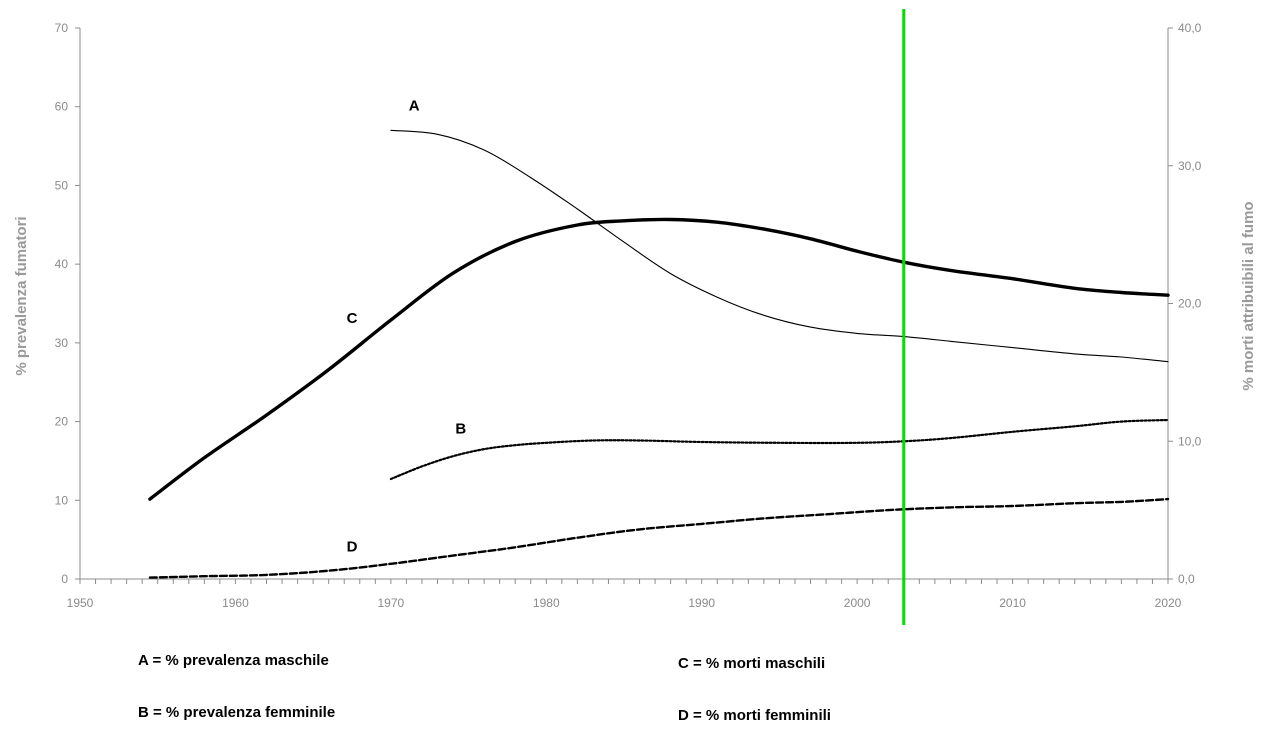 This screenshot has width=1265, height=729. Describe the element at coordinates (754, 715) in the screenshot. I see `legend-item-d: D = % morti femminili` at that location.